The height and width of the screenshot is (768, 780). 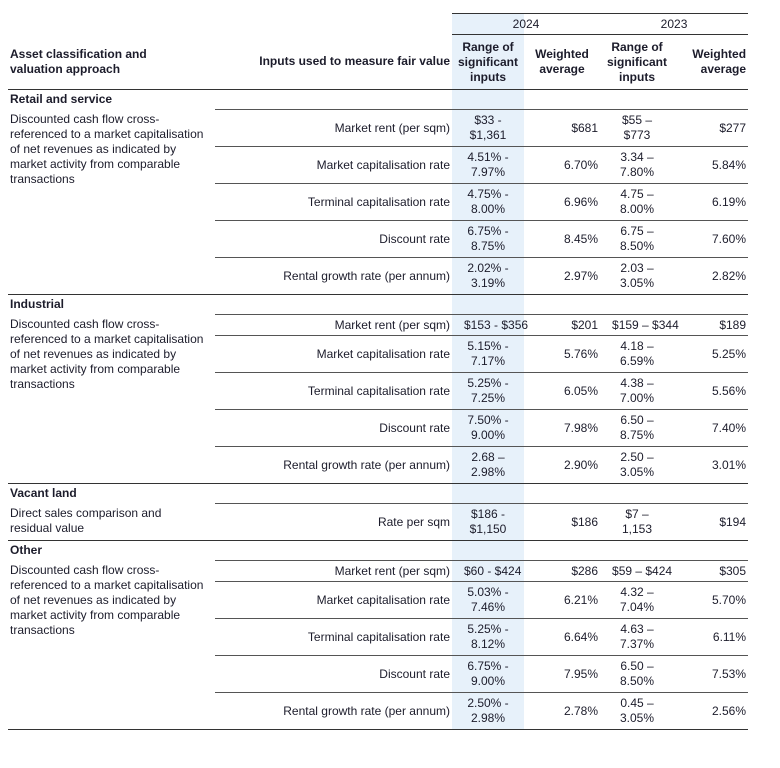 I want to click on range-2024: $33 - $1,361, so click(x=488, y=128).